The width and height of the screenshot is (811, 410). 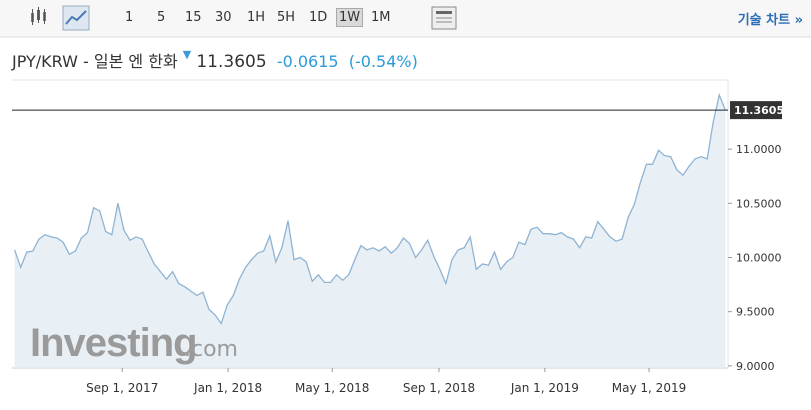 What do you see at coordinates (95, 61) in the screenshot?
I see `pair-name: JPY/KRW - 일본 엔 한화` at bounding box center [95, 61].